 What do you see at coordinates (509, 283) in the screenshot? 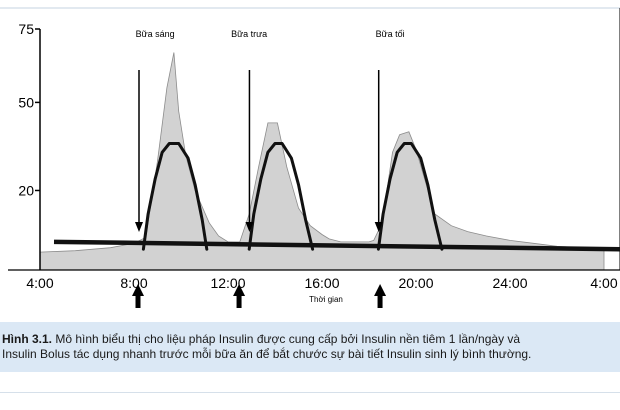
I see `x-tick-label: 24:00` at bounding box center [509, 283].